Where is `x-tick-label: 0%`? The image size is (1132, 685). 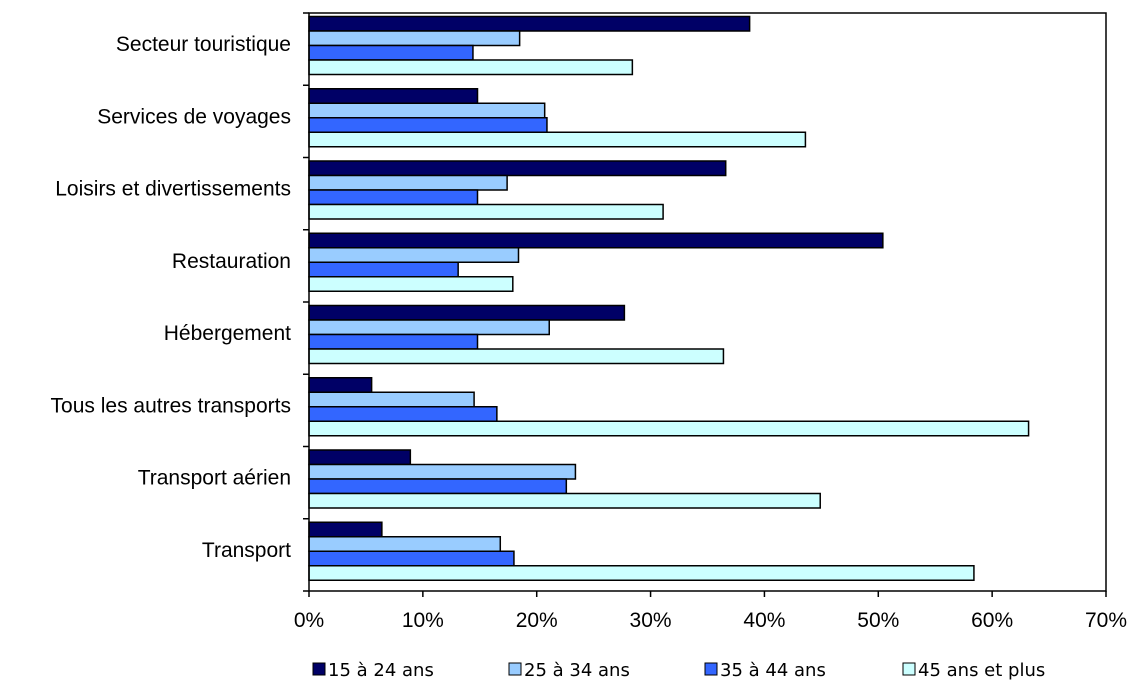 x-tick-label: 0% is located at coordinates (309, 620).